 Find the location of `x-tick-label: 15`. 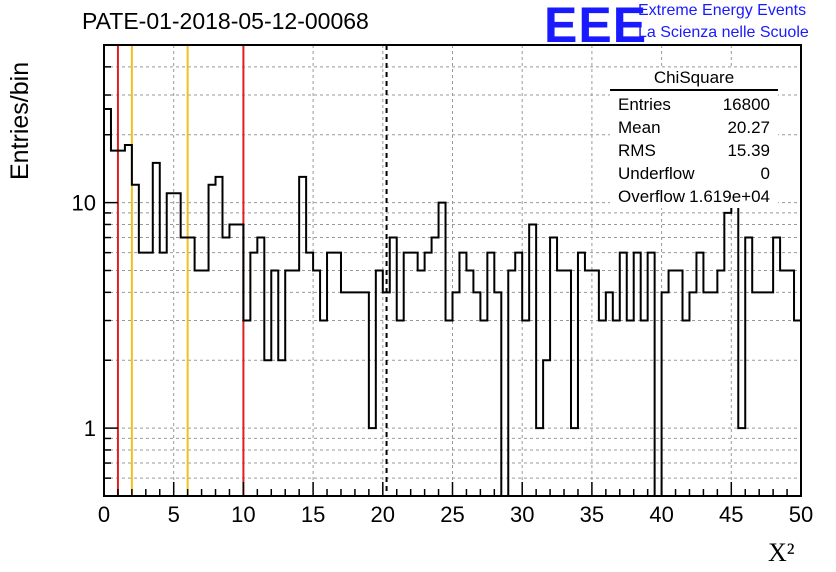

x-tick-label: 15 is located at coordinates (313, 514).